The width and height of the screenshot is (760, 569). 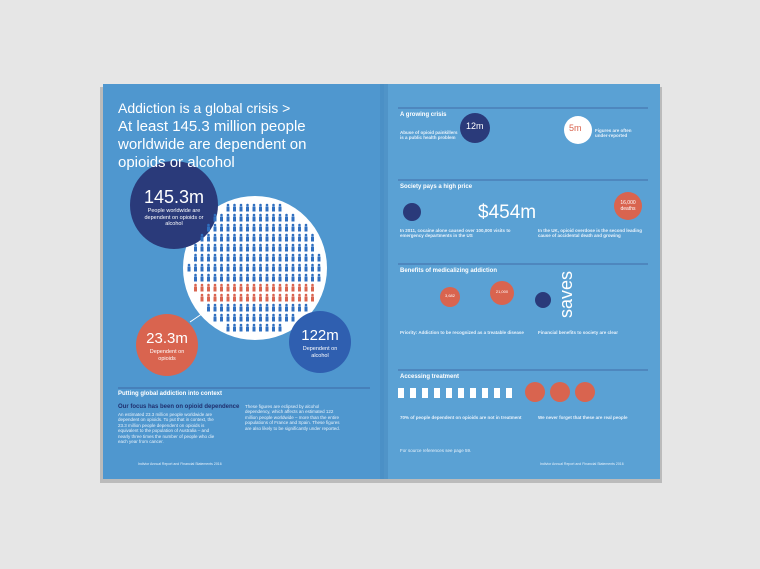 I want to click on figure: 12m, so click(x=475, y=126).